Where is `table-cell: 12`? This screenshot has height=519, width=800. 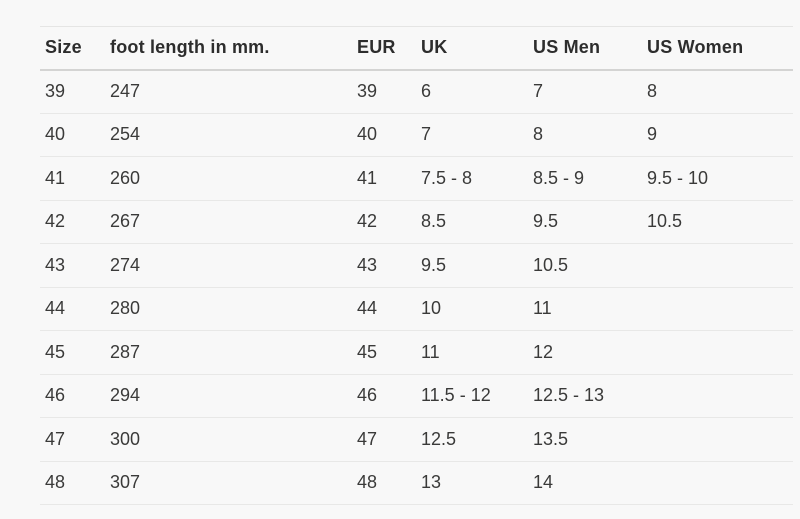
table-cell: 12 is located at coordinates (585, 352).